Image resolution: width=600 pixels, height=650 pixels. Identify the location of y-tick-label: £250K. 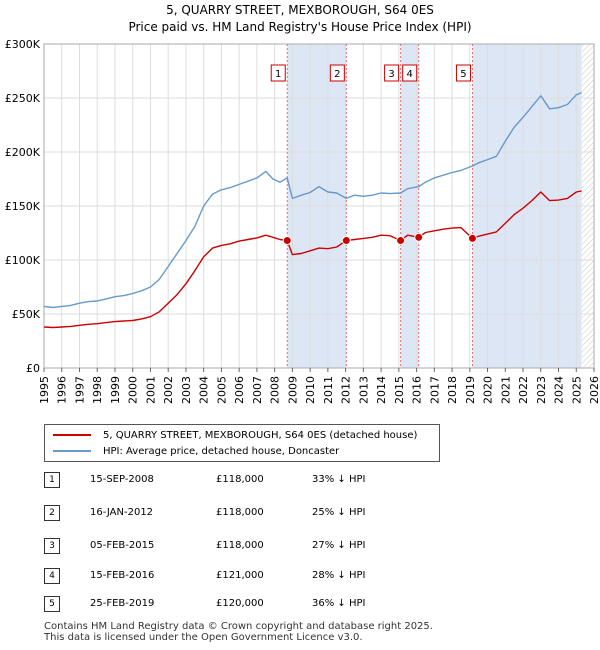
(23, 98).